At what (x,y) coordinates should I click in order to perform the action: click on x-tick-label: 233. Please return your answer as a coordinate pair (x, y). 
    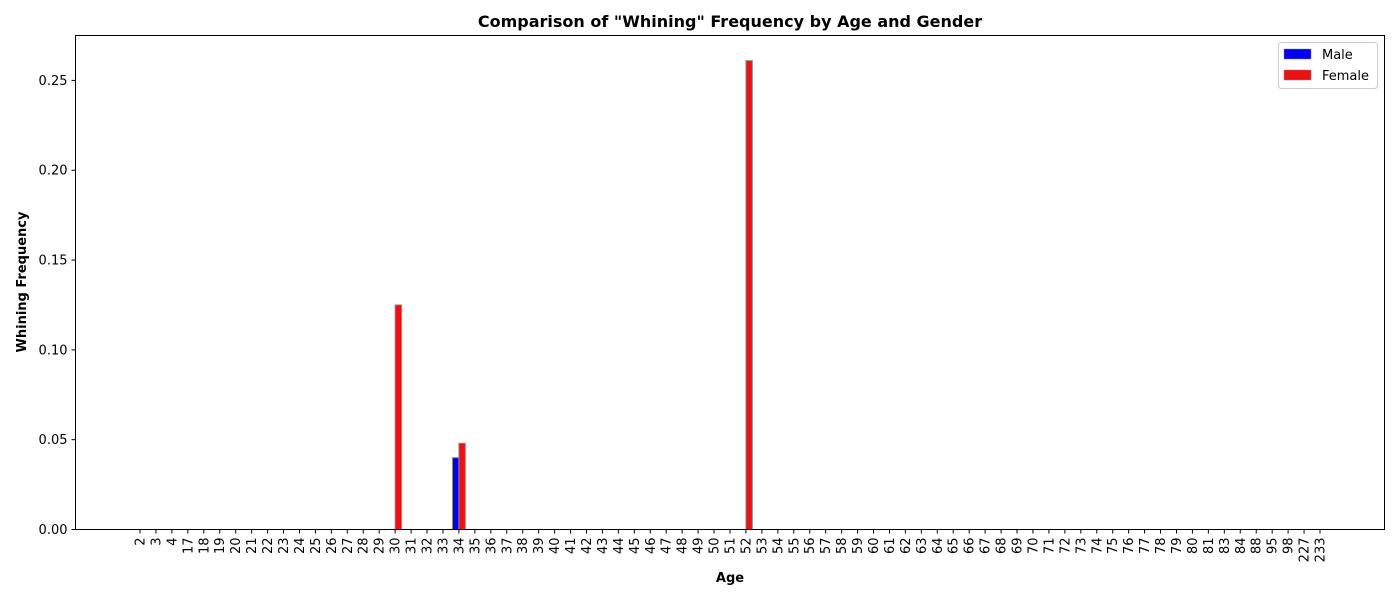
    Looking at the image, I should click on (1321, 550).